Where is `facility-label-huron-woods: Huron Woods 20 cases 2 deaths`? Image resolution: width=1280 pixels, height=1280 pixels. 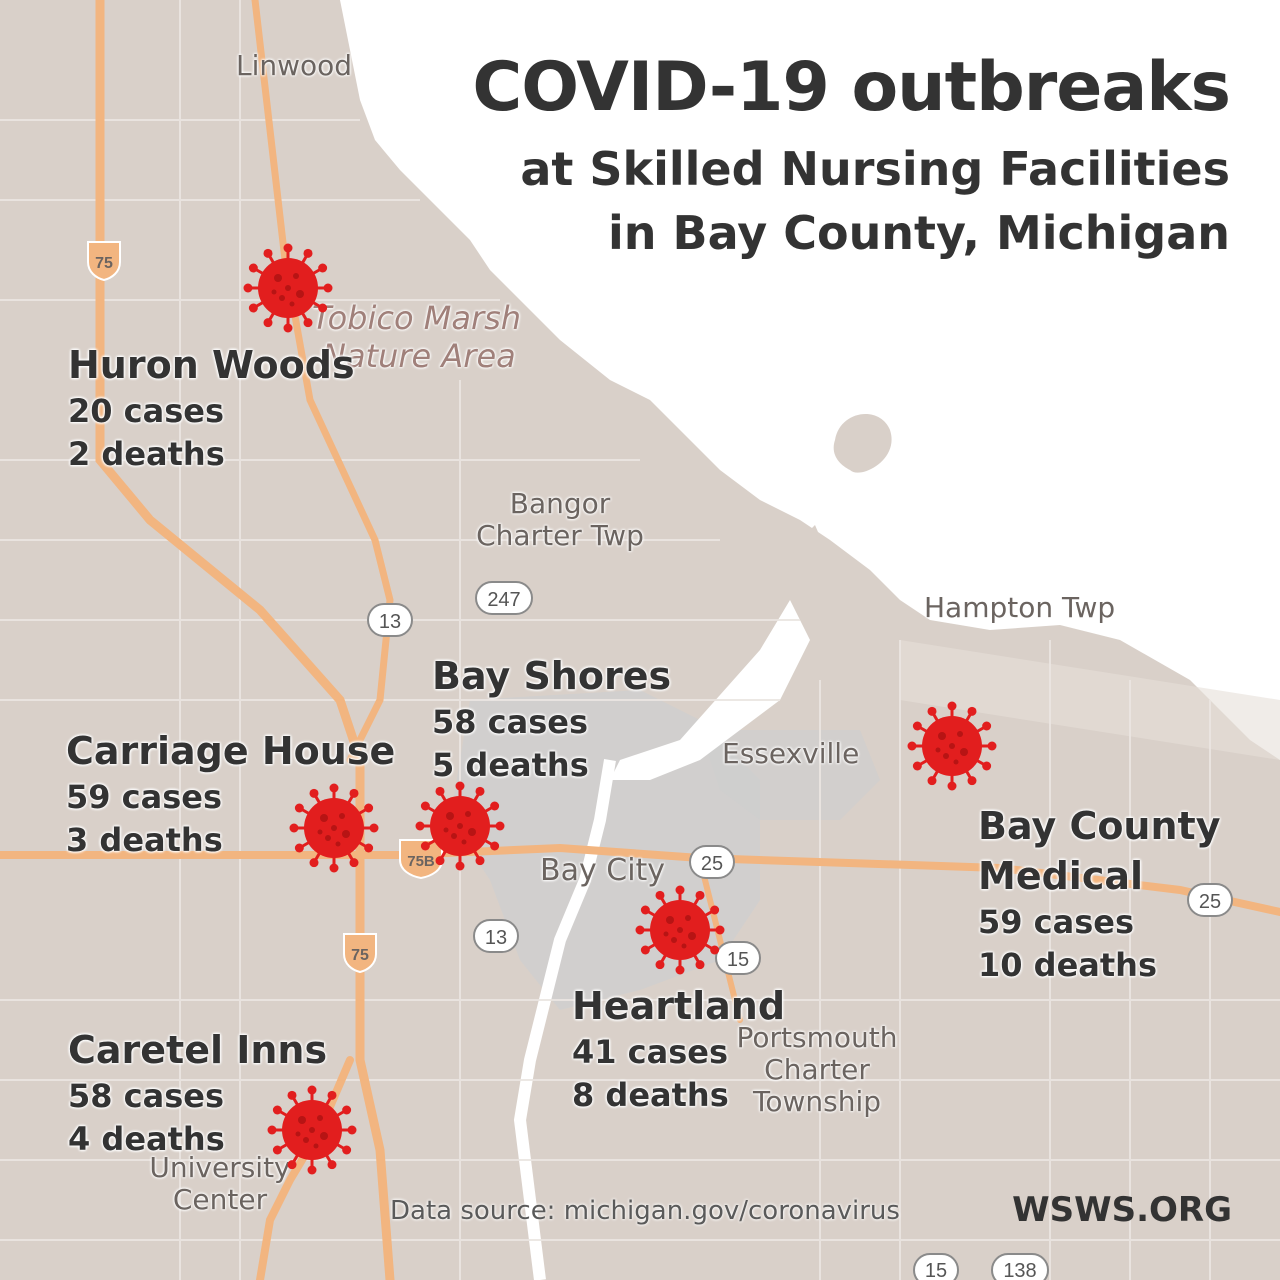 facility-label-huron-woods: Huron Woods 20 cases 2 deaths is located at coordinates (211, 408).